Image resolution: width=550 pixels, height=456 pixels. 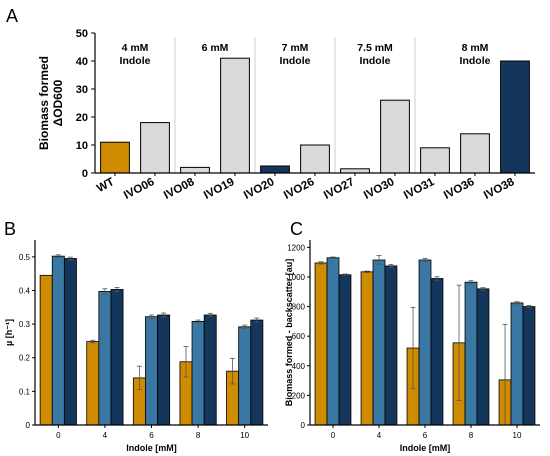 What do you see at coordinates (299, 307) in the screenshot?
I see `y-tick-label-c: 800` at bounding box center [299, 307].